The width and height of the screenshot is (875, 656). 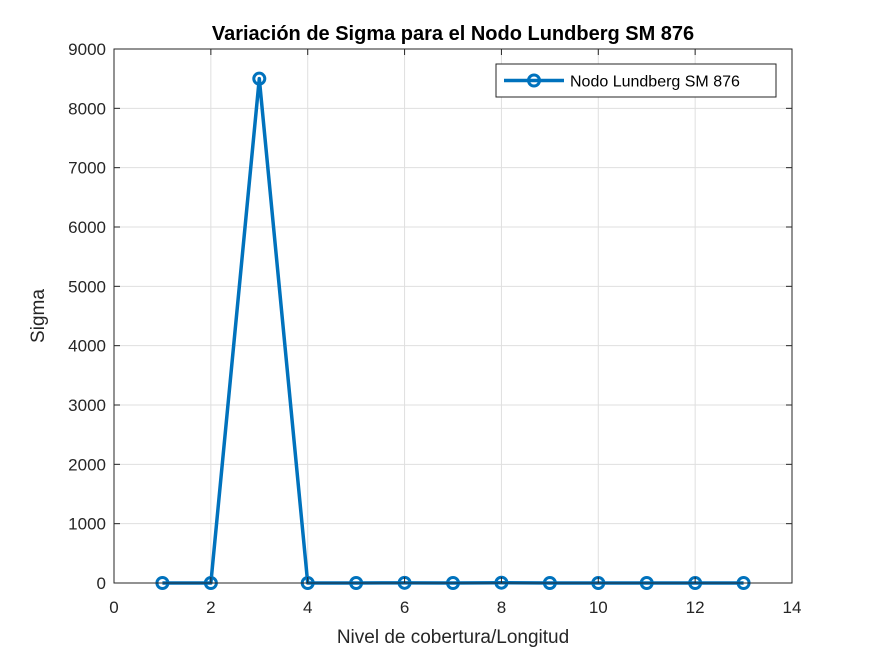 I want to click on y-tick-label: 5000, so click(x=87, y=286).